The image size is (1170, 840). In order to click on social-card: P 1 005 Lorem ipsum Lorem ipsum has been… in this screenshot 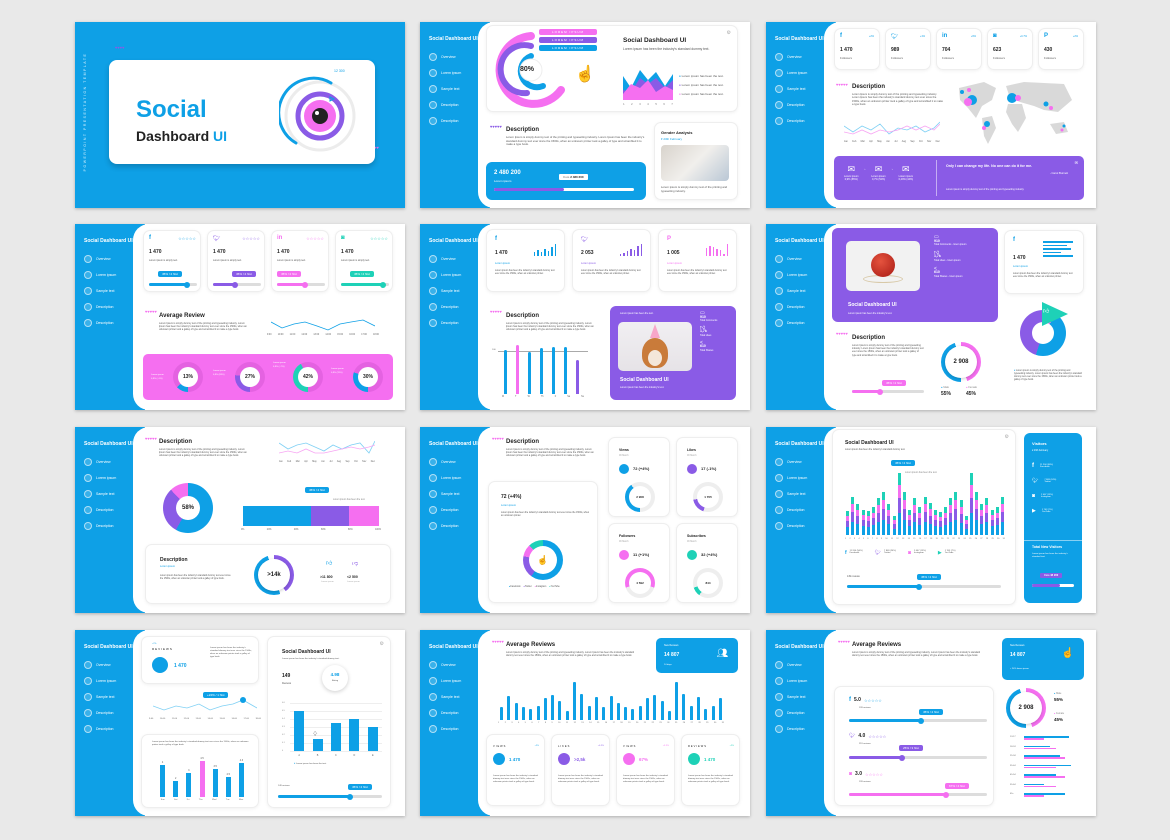, I will do `click(697, 260)`.